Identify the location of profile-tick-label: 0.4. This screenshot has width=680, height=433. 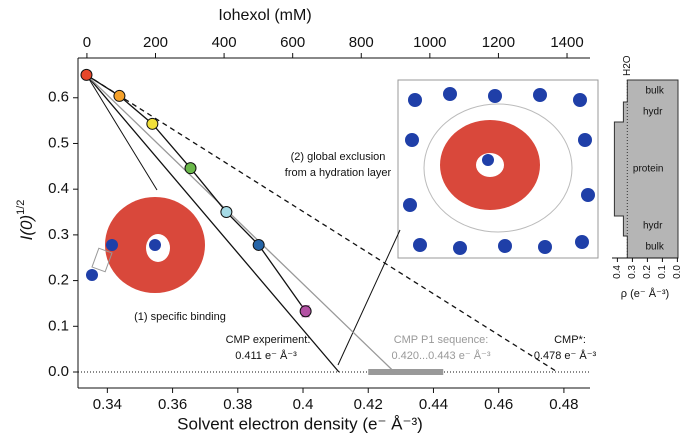
(617, 272).